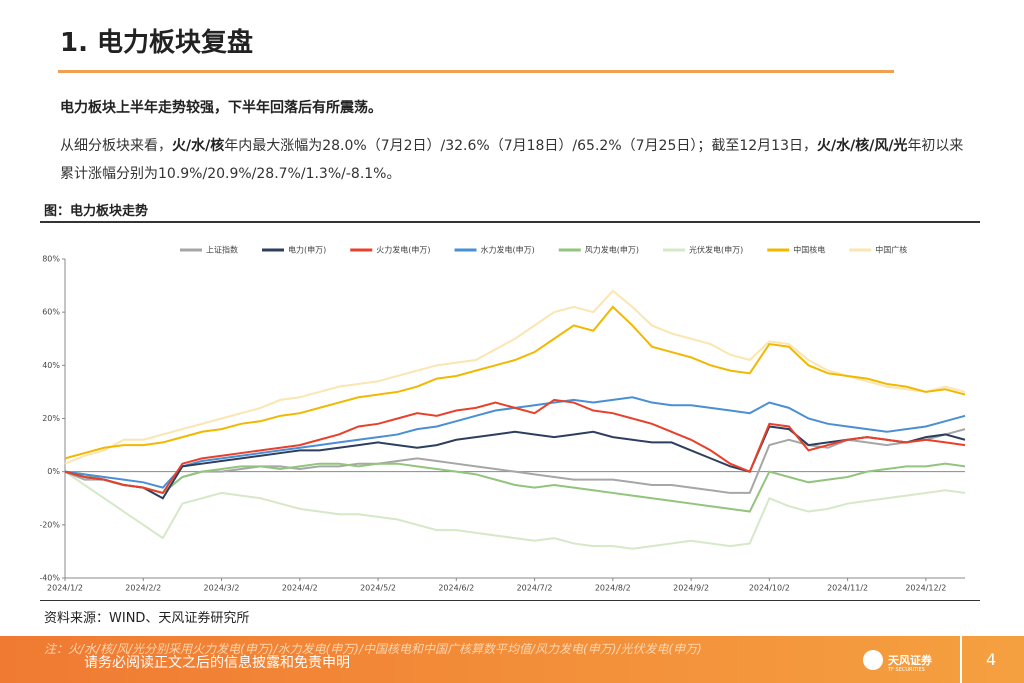 The width and height of the screenshot is (1024, 683). Describe the element at coordinates (96, 211) in the screenshot. I see `figure-label: 图：电力板块走势` at that location.